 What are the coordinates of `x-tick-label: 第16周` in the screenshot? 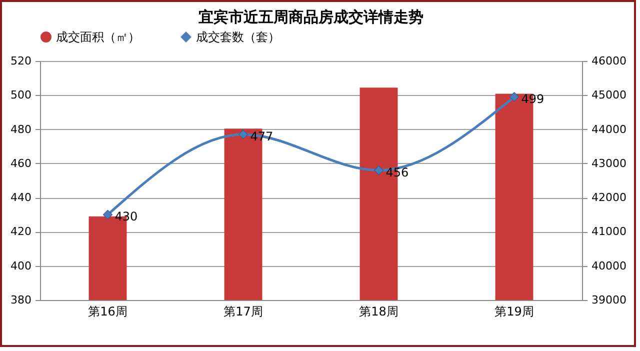 It's located at (108, 311).